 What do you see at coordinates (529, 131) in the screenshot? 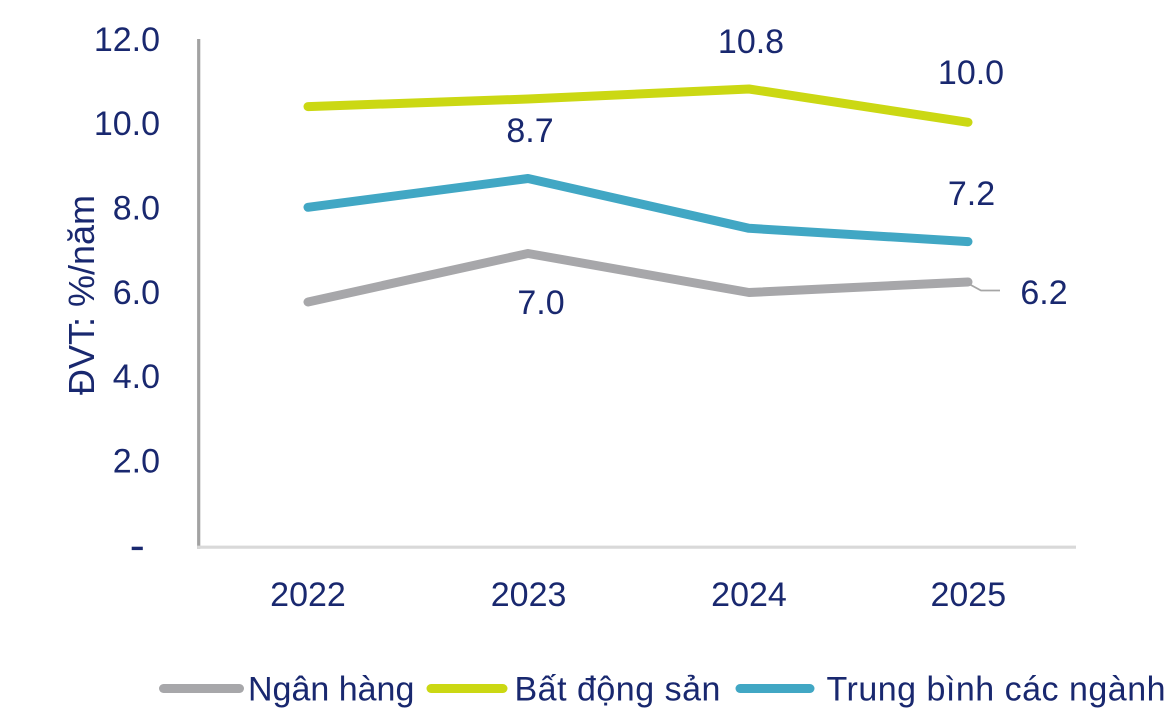
I see `svg-text: 8.7` at bounding box center [529, 131].